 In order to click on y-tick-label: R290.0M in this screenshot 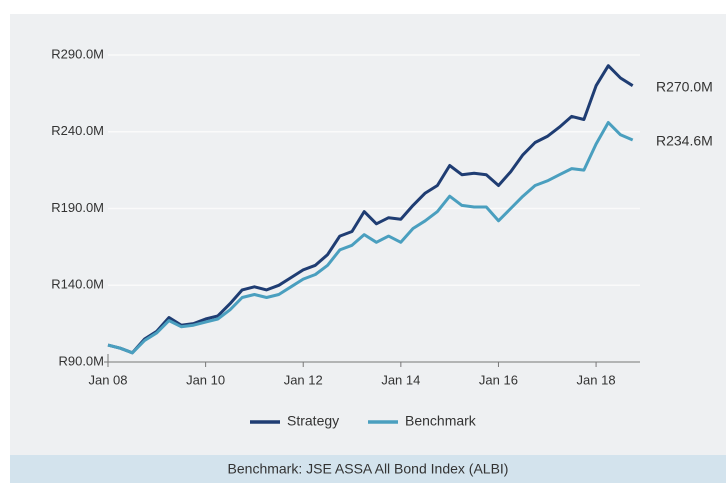, I will do `click(77, 53)`.